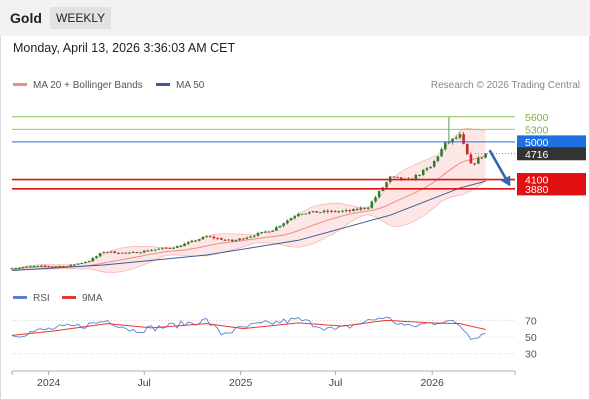 This screenshot has height=400, width=590. Describe the element at coordinates (432, 383) in the screenshot. I see `x-tick-label: 2026` at that location.